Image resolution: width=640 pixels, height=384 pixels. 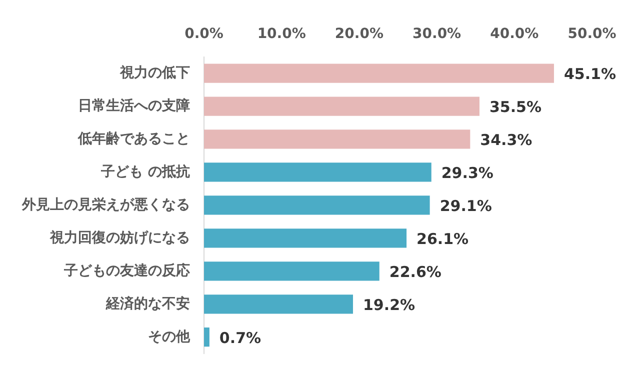 I want to click on data-label: 19.2%, so click(x=389, y=305).